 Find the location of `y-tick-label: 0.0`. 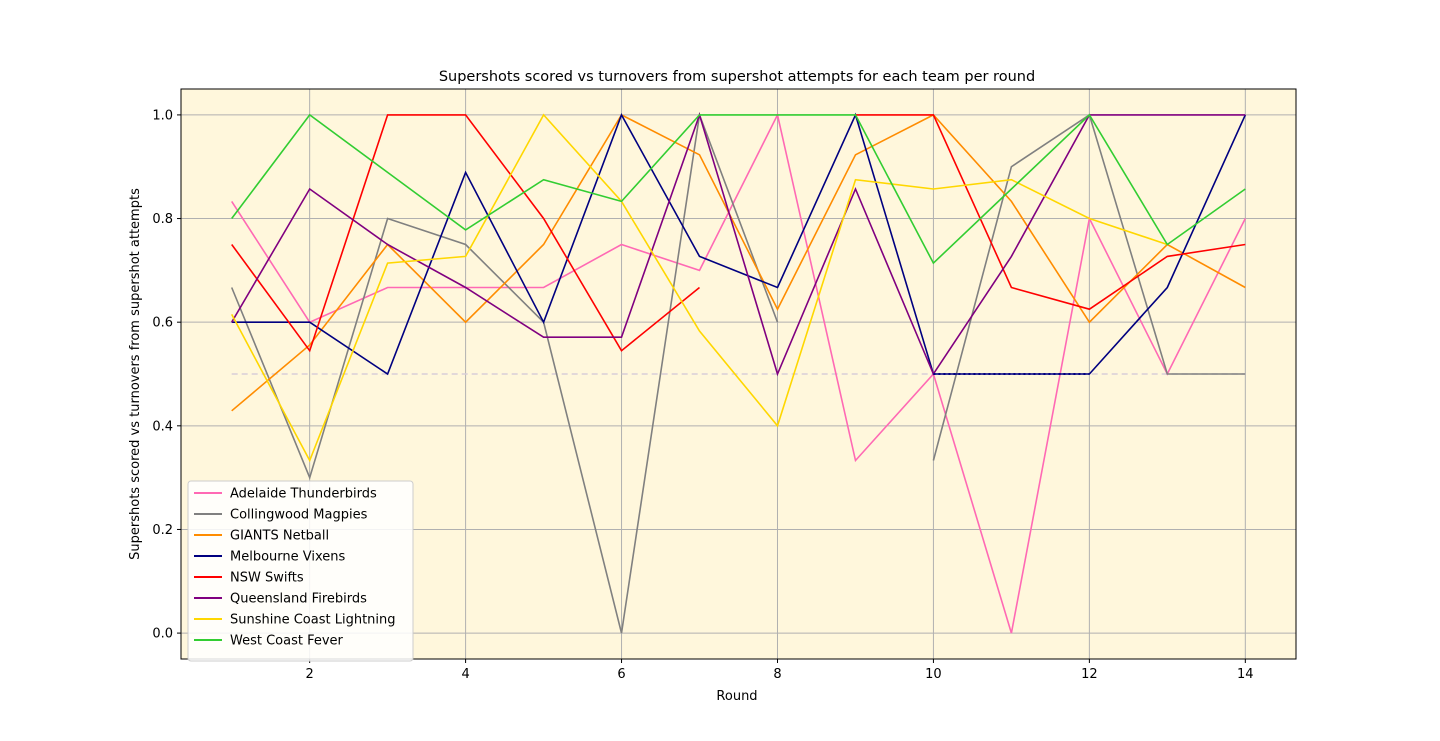

y-tick-label: 0.0 is located at coordinates (162, 634).